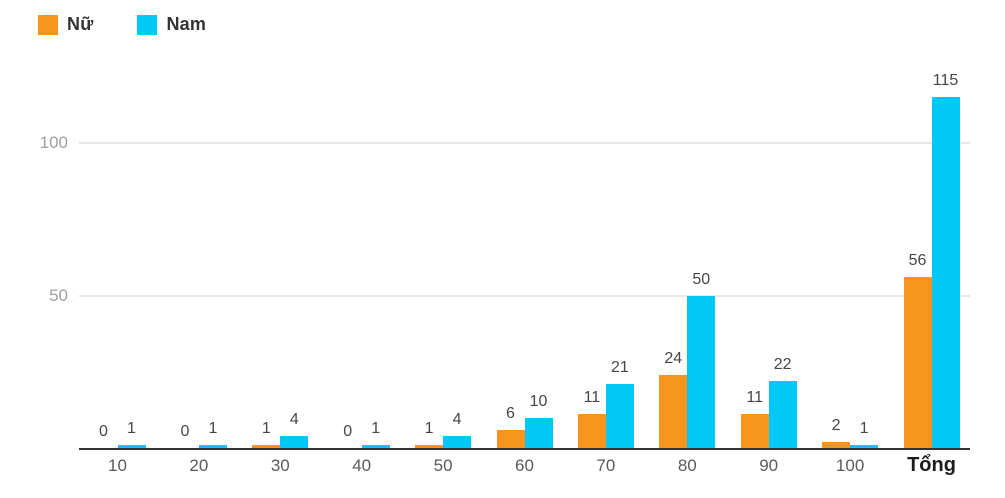  I want to click on value-label-nam-30: 4, so click(294, 419).